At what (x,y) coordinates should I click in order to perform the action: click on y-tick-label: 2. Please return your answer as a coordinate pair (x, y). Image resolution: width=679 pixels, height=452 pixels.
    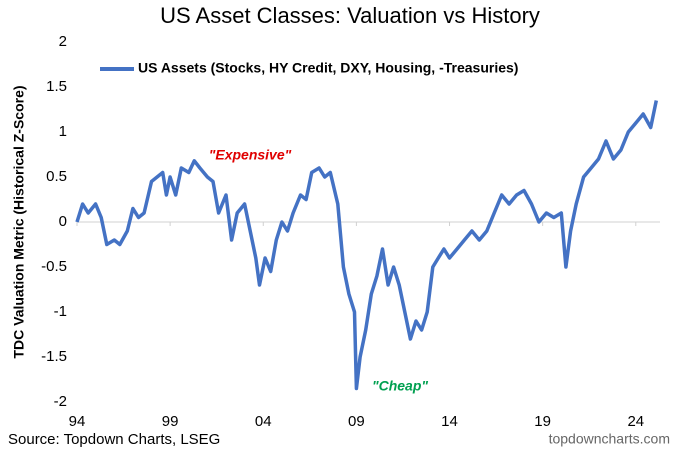
    Looking at the image, I should click on (63, 41).